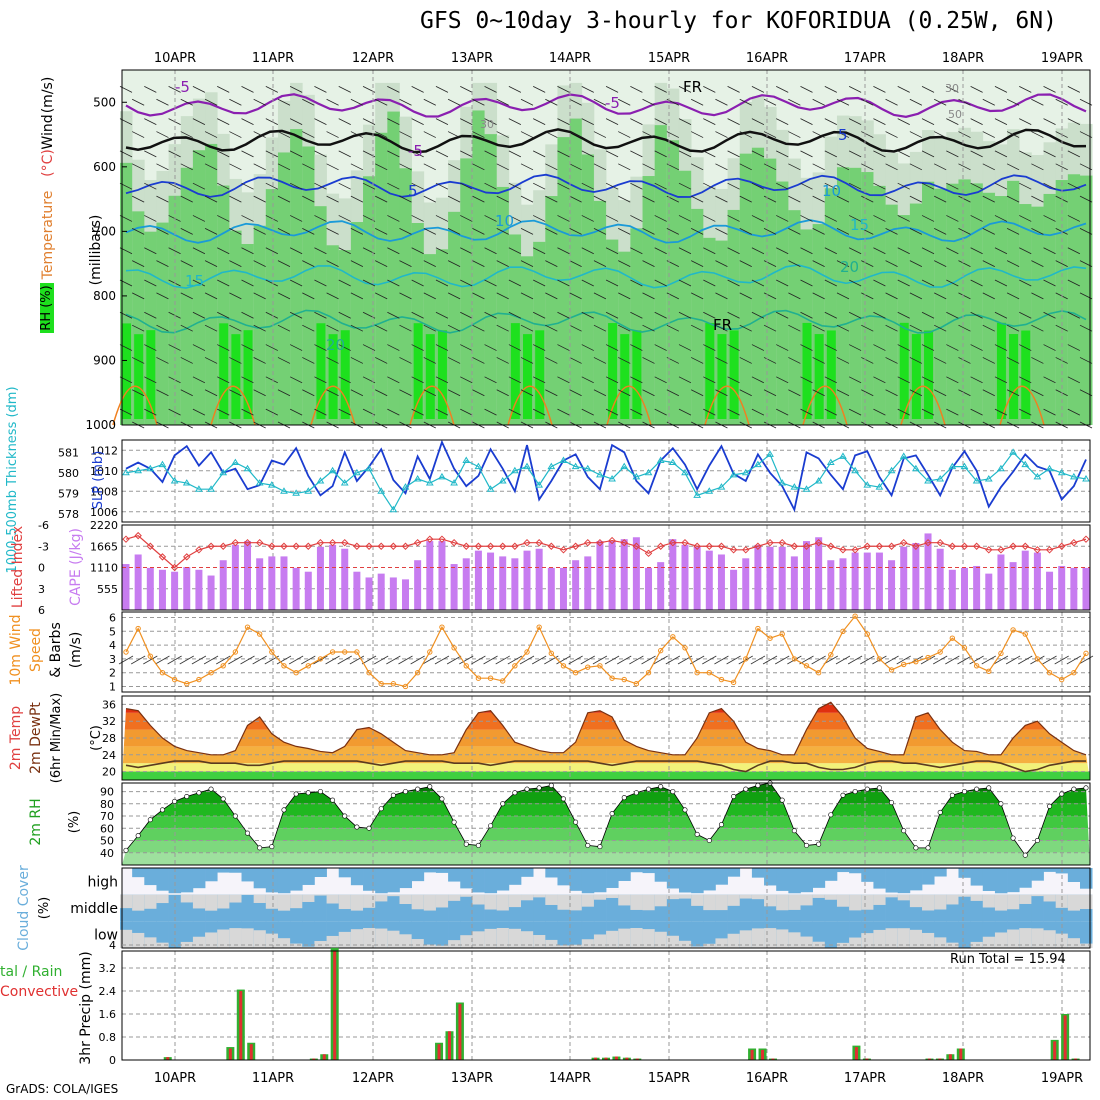  Describe the element at coordinates (1022, 405) in the screenshot. I see `isotherm-warm-arc` at that location.